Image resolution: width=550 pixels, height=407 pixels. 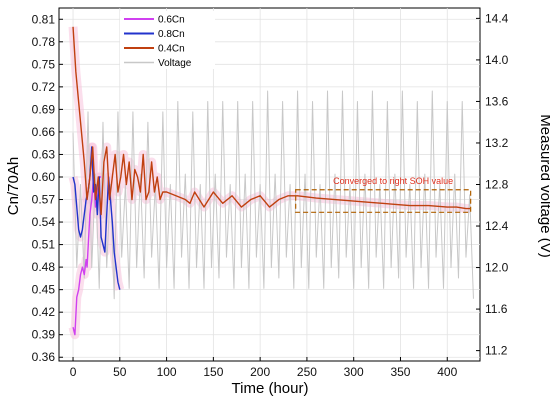 What do you see at coordinates (393, 181) in the screenshot?
I see `annotation-text: Converged to right SOH value` at bounding box center [393, 181].